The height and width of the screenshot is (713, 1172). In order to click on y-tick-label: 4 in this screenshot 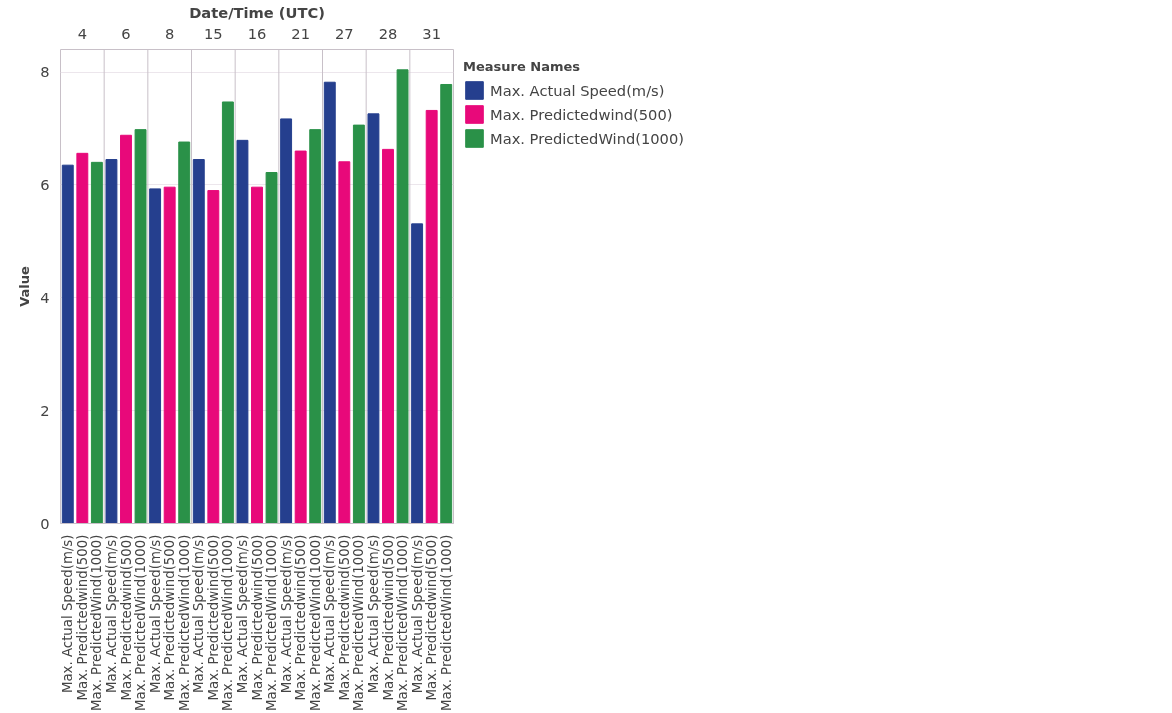, I will do `click(45, 297)`.